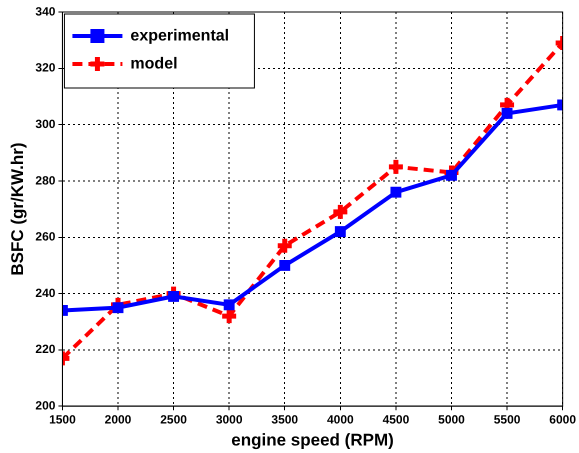  Describe the element at coordinates (154, 63) in the screenshot. I see `legend-label: model` at that location.